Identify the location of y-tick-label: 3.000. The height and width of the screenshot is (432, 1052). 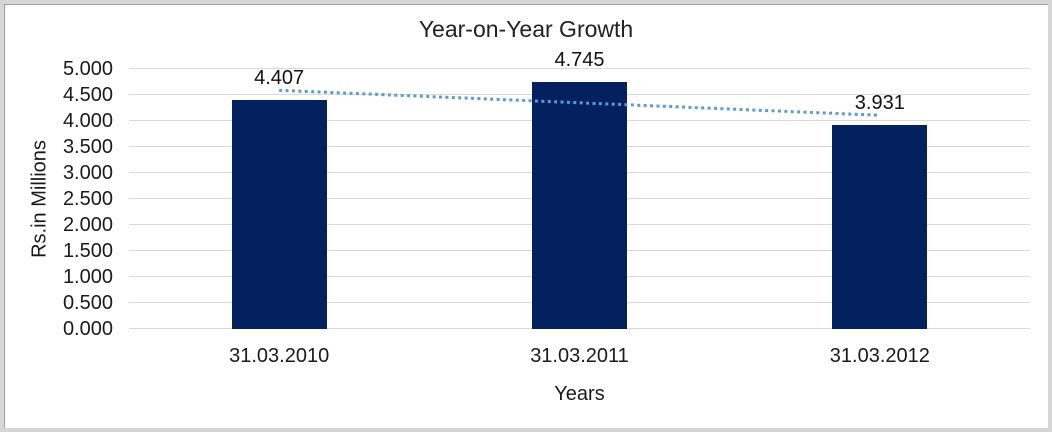
(87, 173).